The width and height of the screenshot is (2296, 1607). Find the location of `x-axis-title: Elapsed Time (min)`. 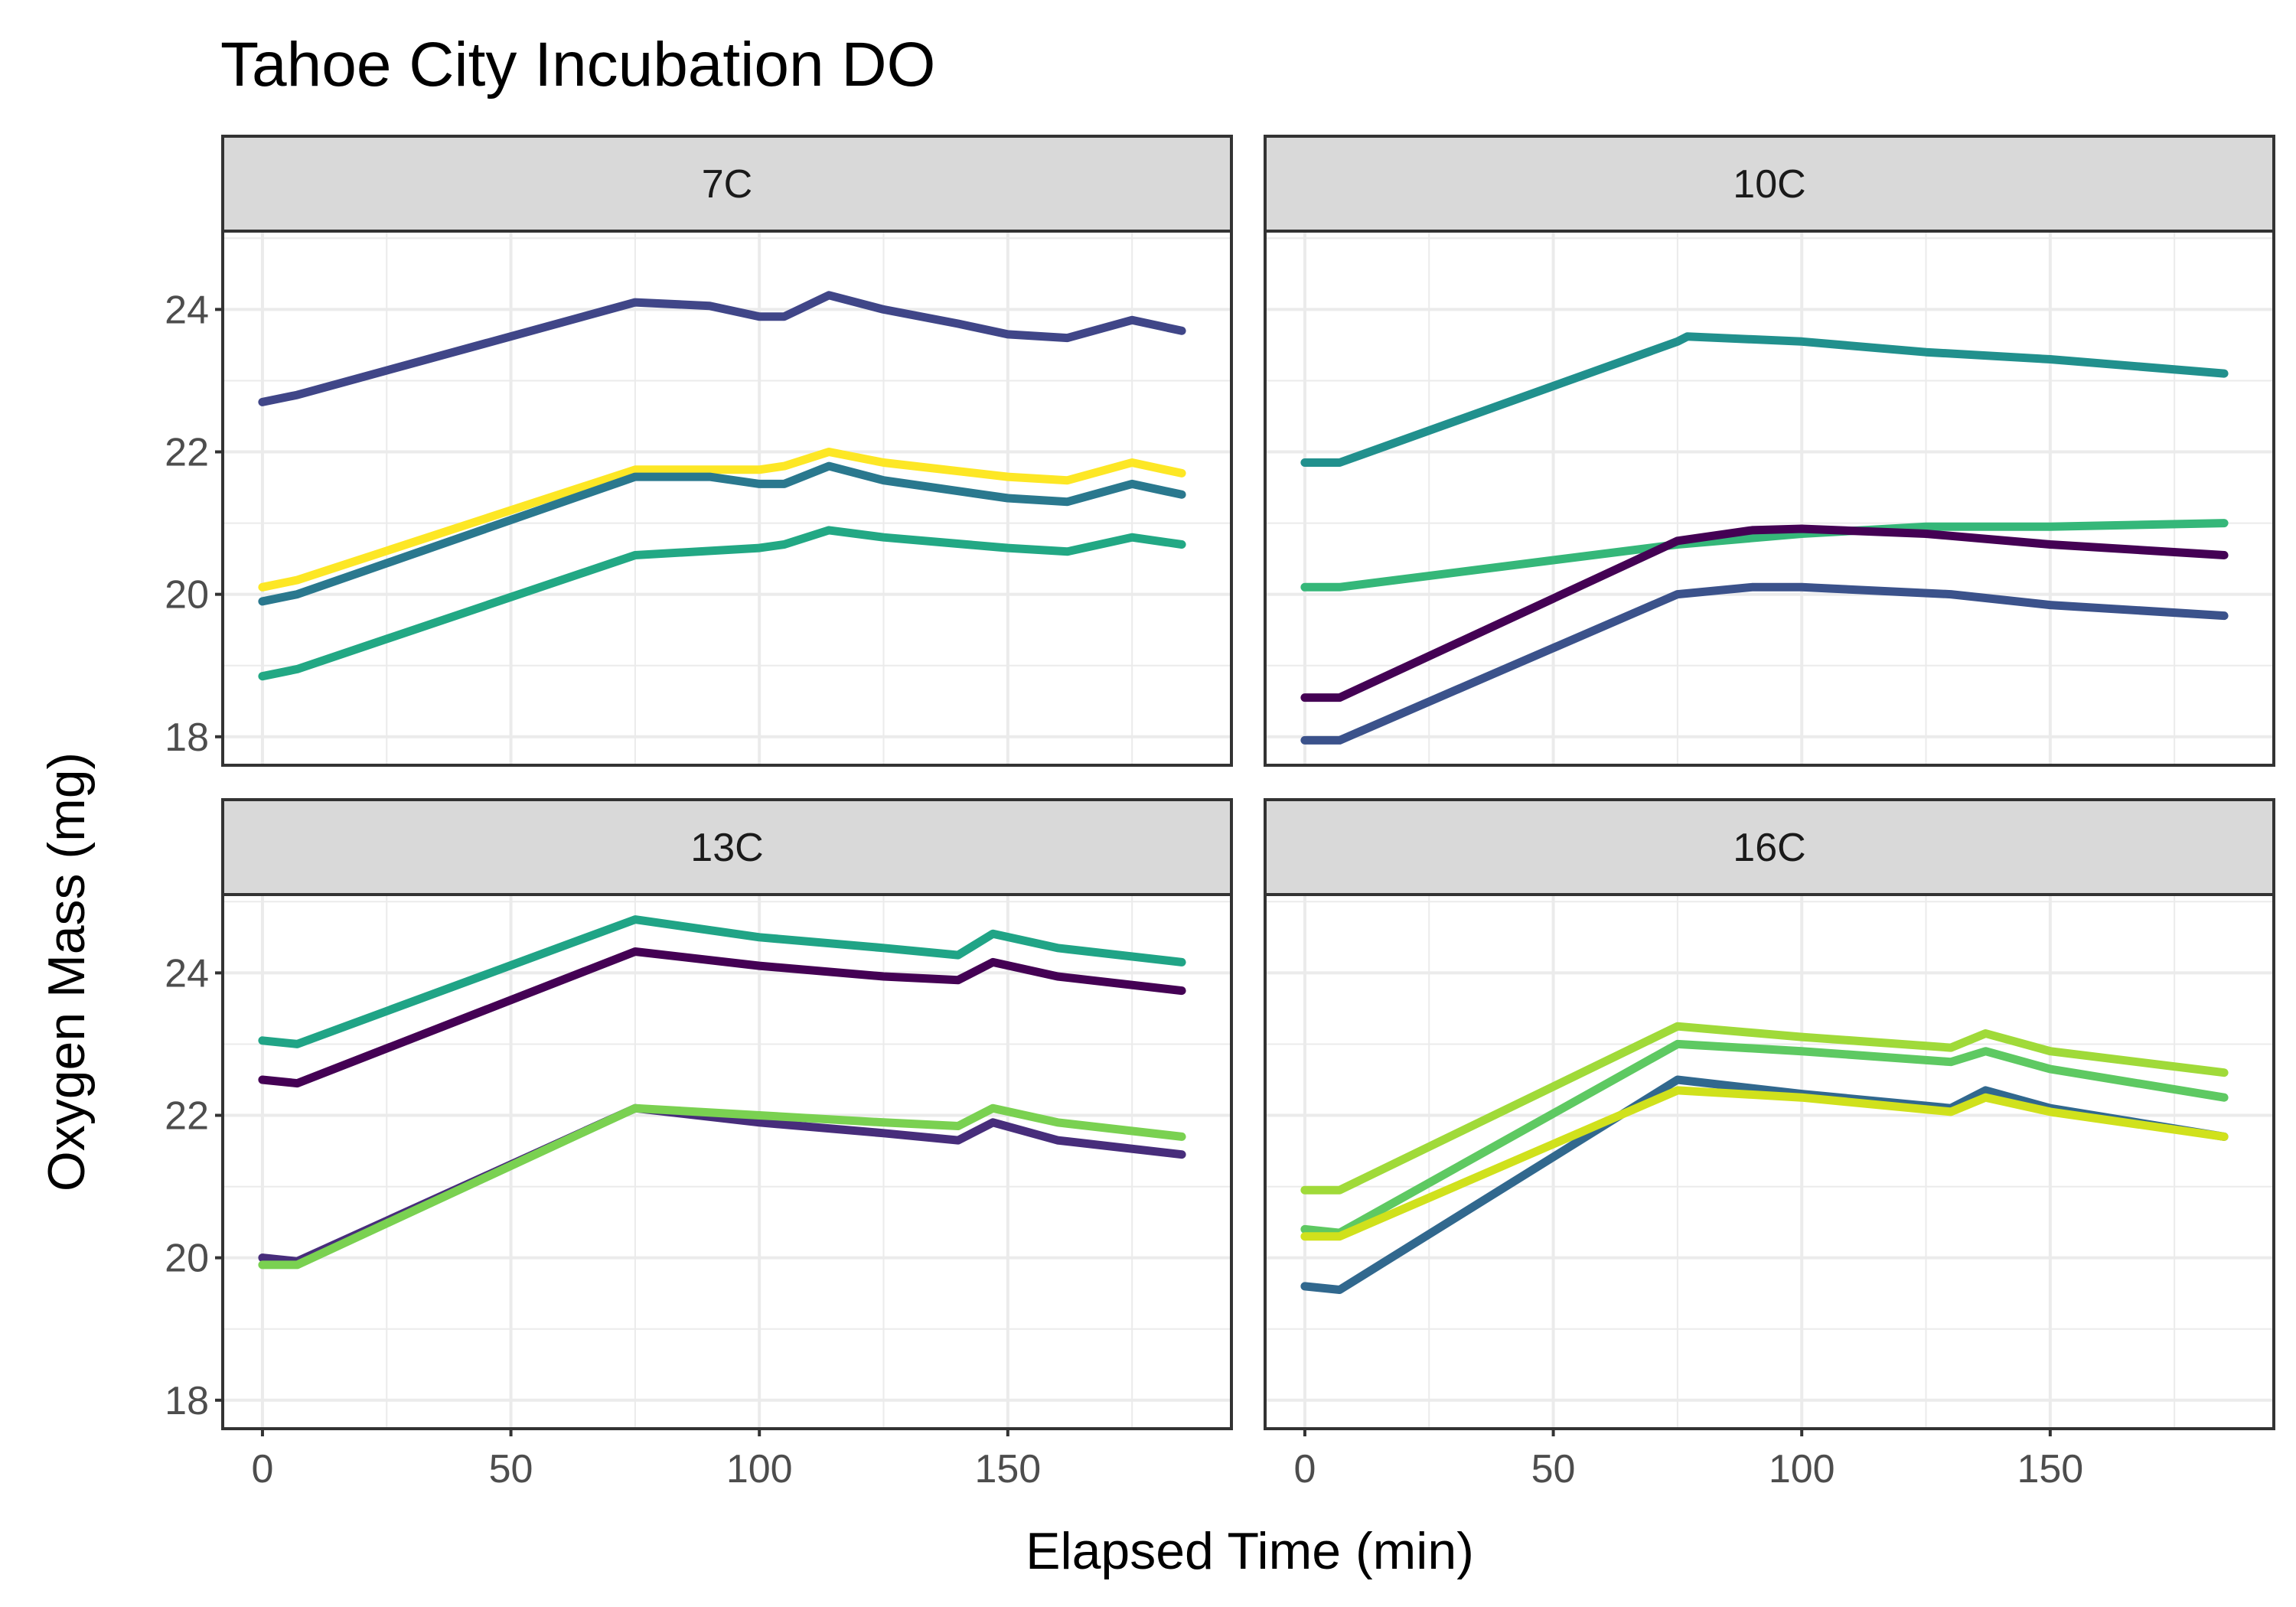

x-axis-title: Elapsed Time (min) is located at coordinates (1250, 1551).